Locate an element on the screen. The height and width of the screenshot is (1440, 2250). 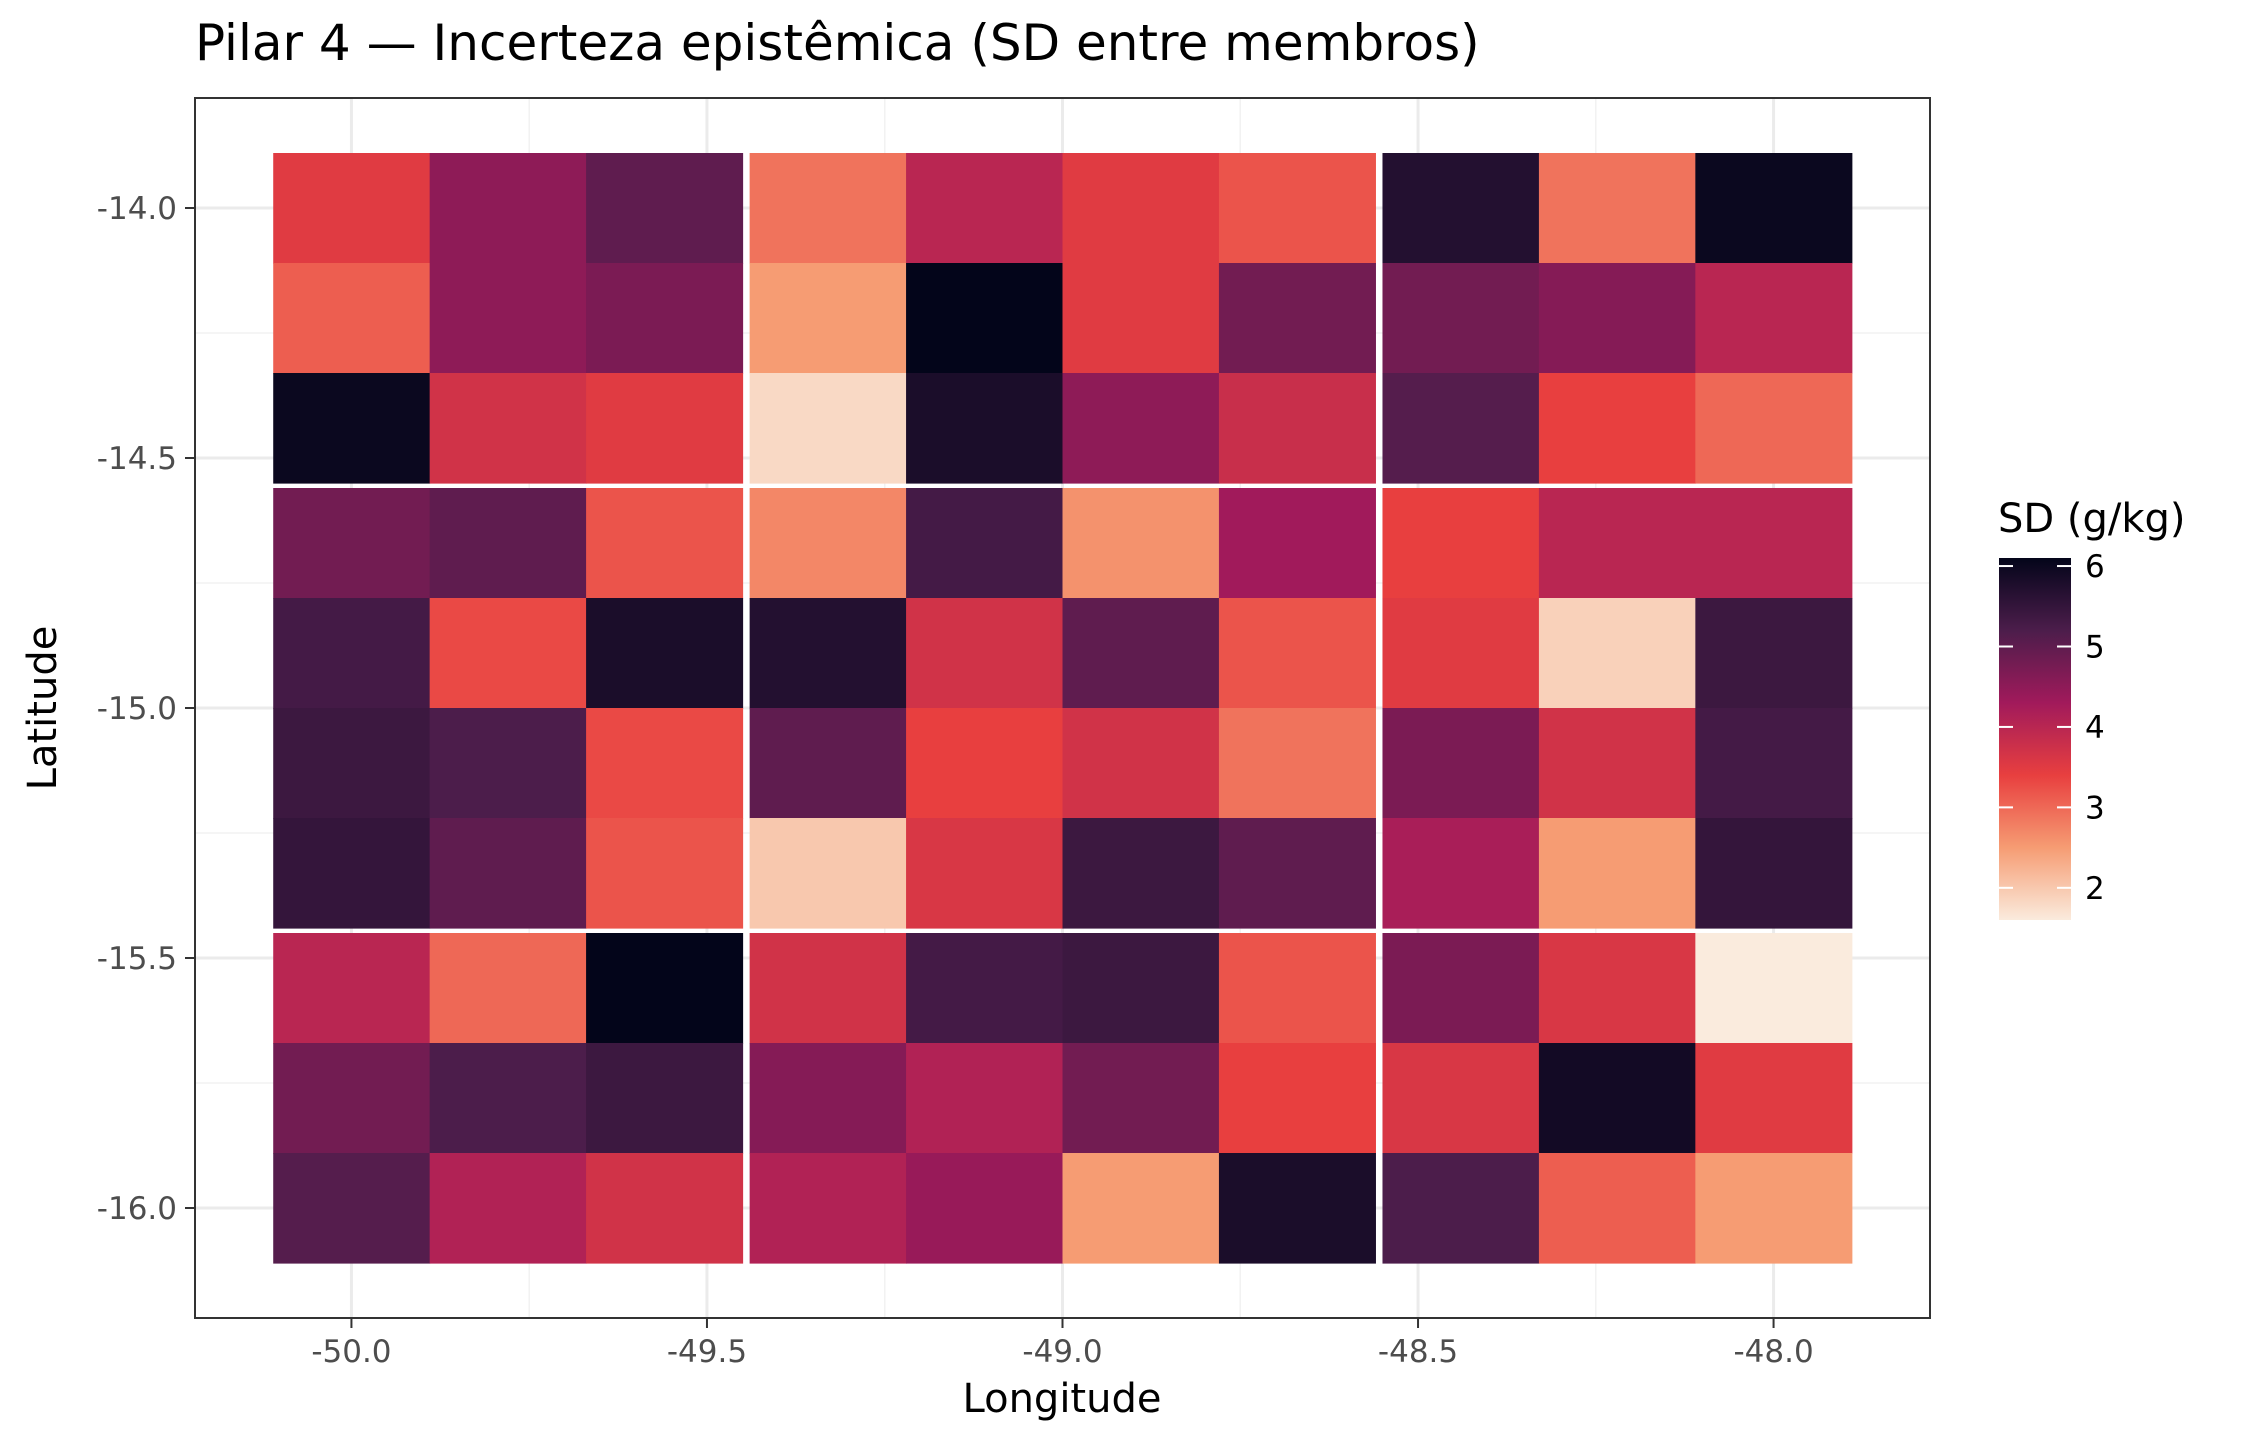
color-legend: SD (g/kg) 2 3 4 5 6 is located at coordinates (2092, 708).